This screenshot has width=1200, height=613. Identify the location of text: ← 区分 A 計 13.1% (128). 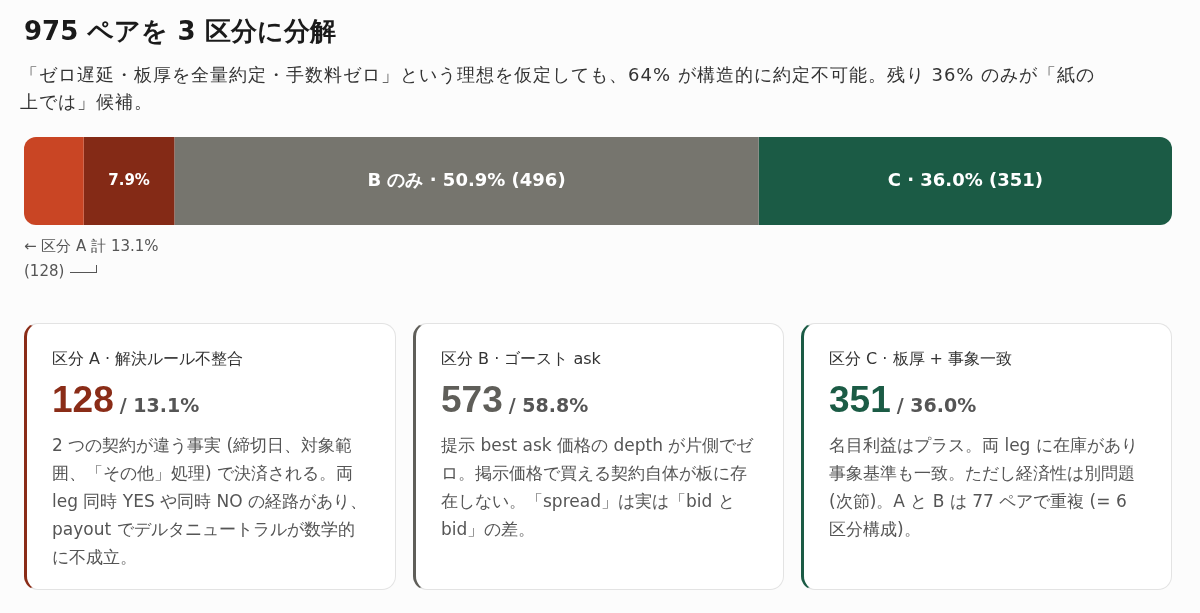
(91, 258).